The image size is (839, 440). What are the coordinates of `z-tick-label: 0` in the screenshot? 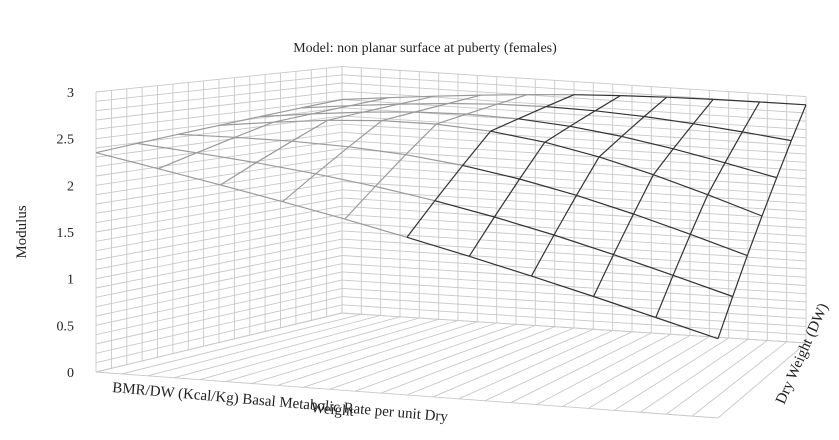 It's located at (70, 373).